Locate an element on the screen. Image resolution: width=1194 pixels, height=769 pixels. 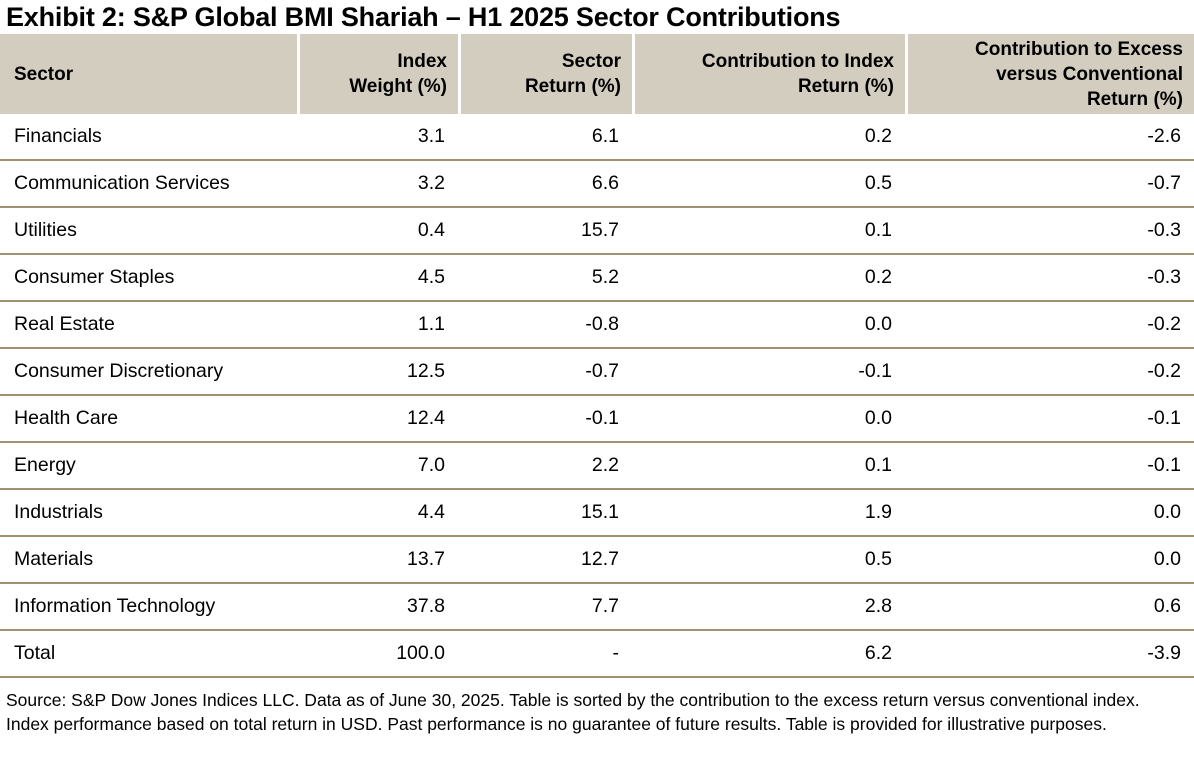
table-row: Consumer Discretionary 12.5 -0.7 -0.1 -0.2 is located at coordinates (597, 372).